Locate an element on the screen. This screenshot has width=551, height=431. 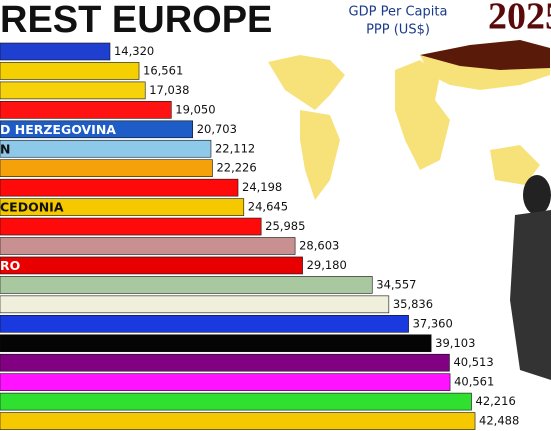
value-label: 28,603 is located at coordinates (319, 246).